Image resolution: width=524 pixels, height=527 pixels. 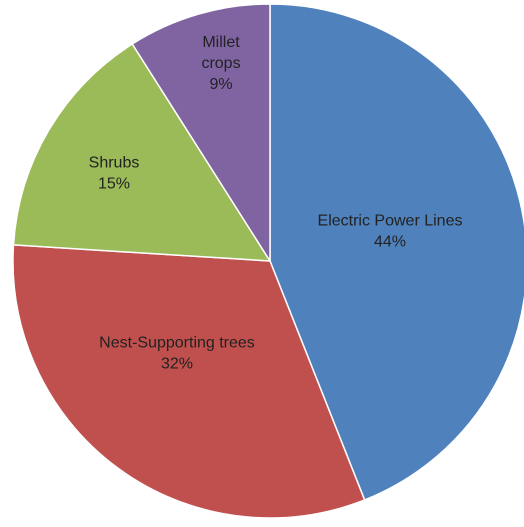 What do you see at coordinates (114, 174) in the screenshot?
I see `slice-label-shrubs: Shrubs 15%` at bounding box center [114, 174].